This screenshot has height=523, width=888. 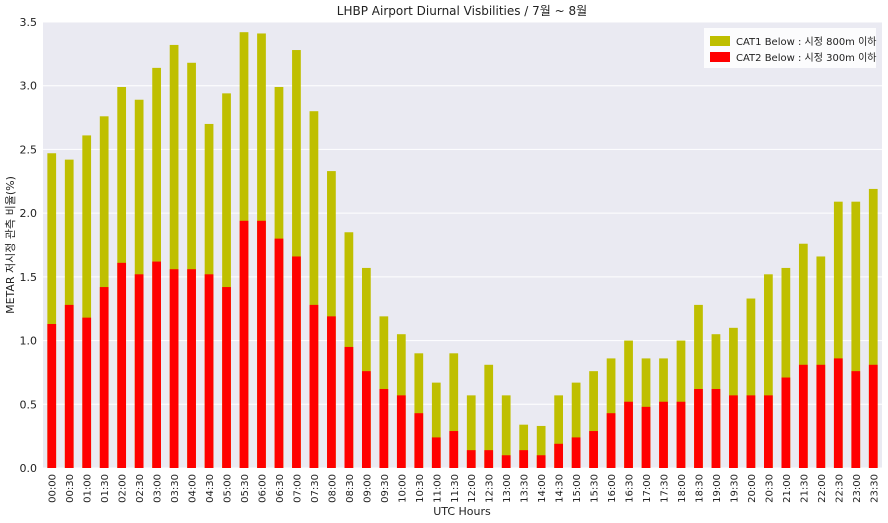 I want to click on x-tick-label: 21:30, so click(x=804, y=488).